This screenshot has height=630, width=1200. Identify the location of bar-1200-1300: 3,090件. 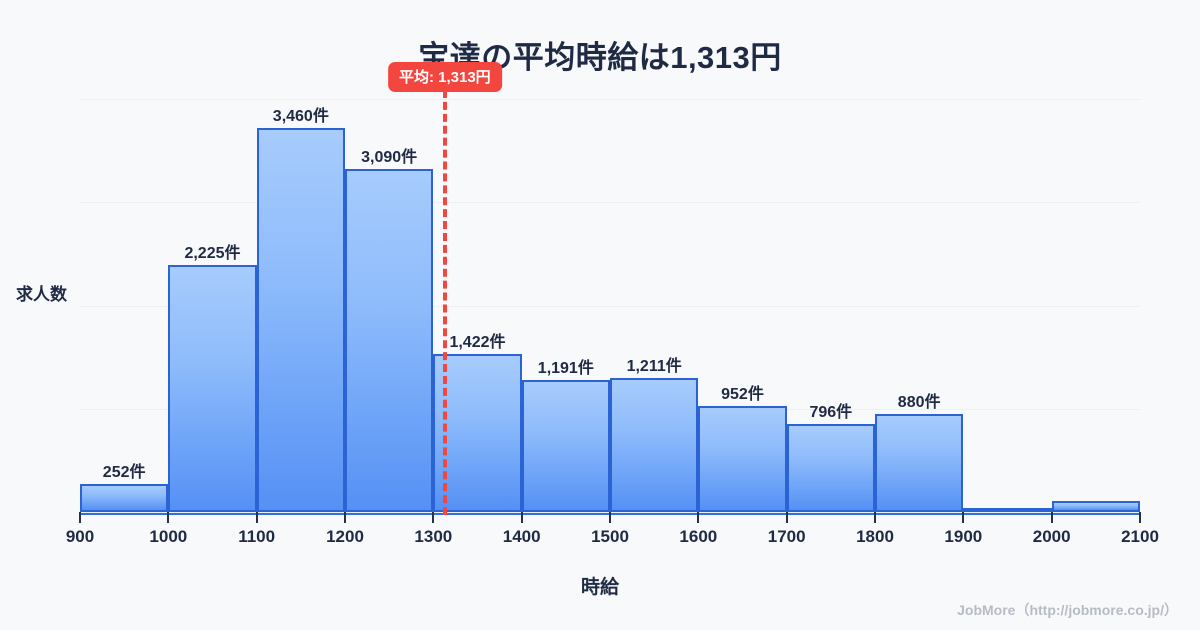
(389, 330).